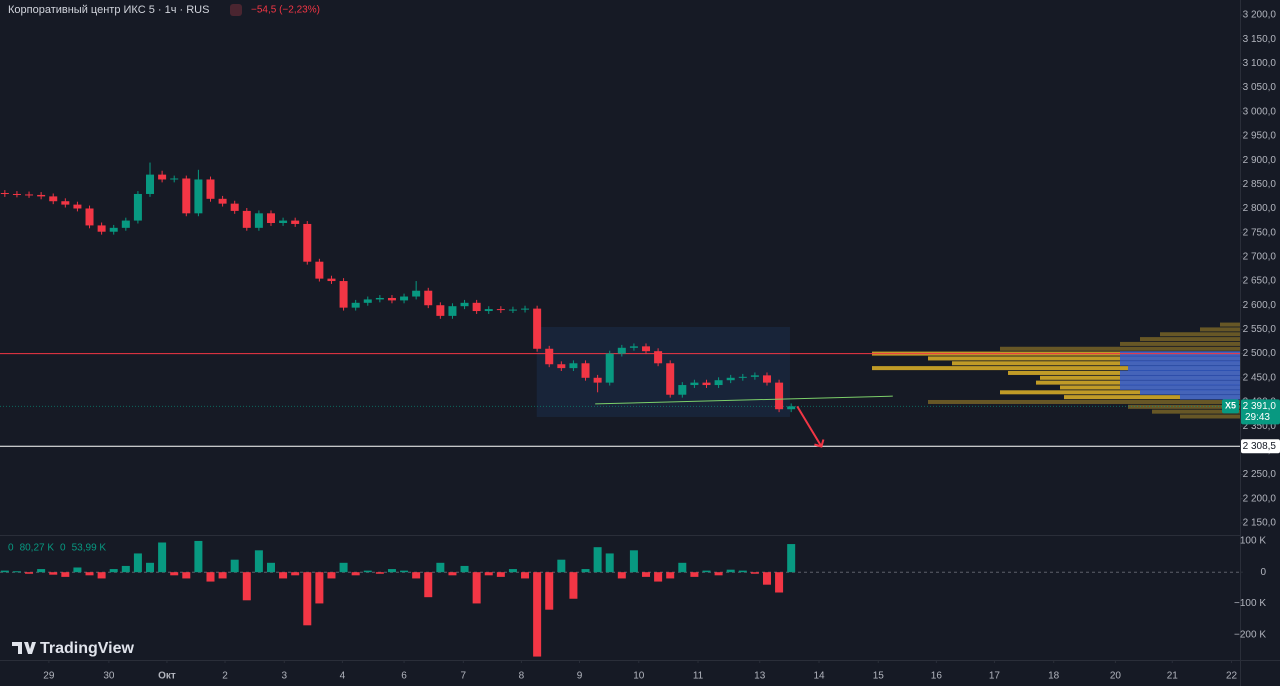  What do you see at coordinates (663, 371) in the screenshot?
I see `range-box` at bounding box center [663, 371].